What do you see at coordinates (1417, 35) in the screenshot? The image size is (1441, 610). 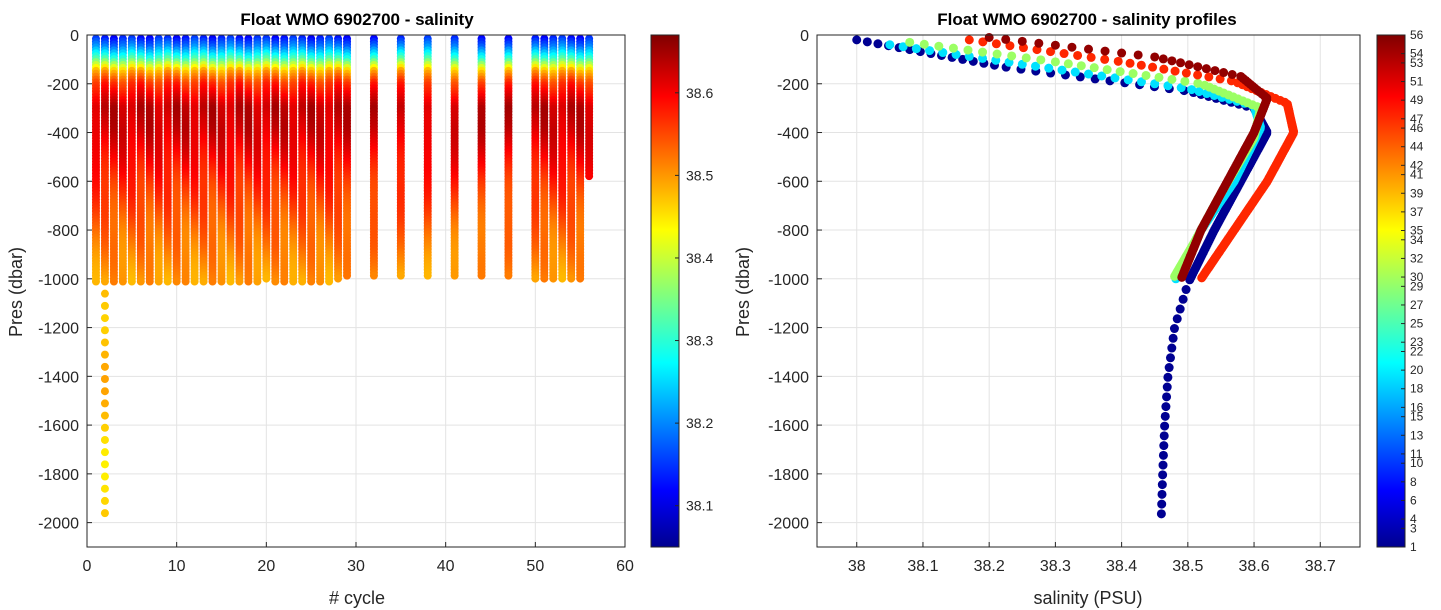 I see `right-colorbar-tick-label: 56` at bounding box center [1417, 35].